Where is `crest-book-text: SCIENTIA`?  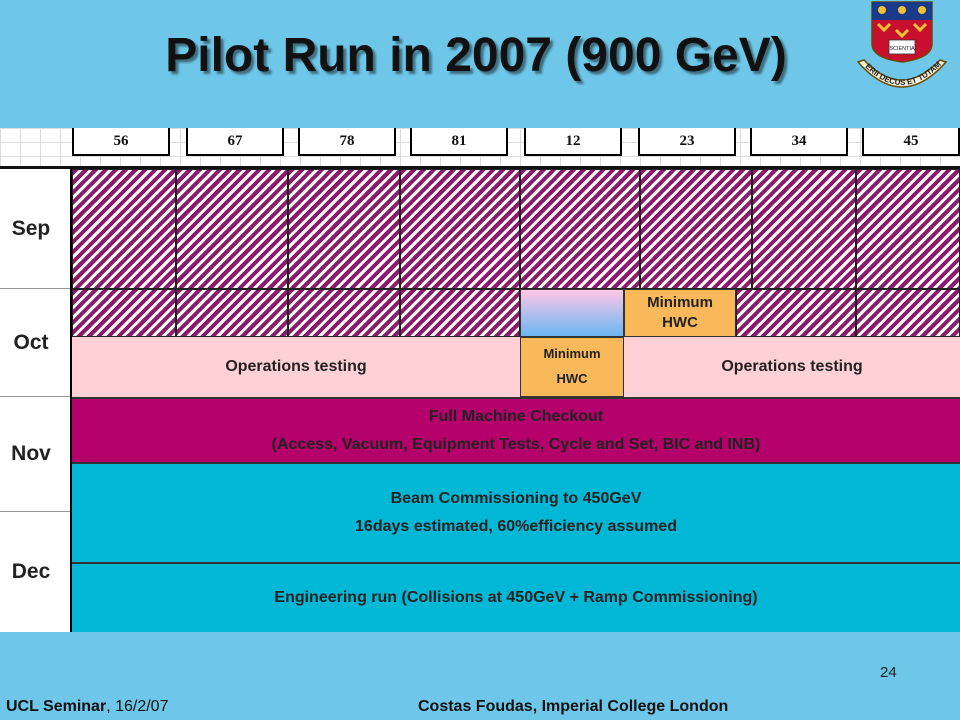
crest-book-text: SCIENTIA is located at coordinates (902, 49).